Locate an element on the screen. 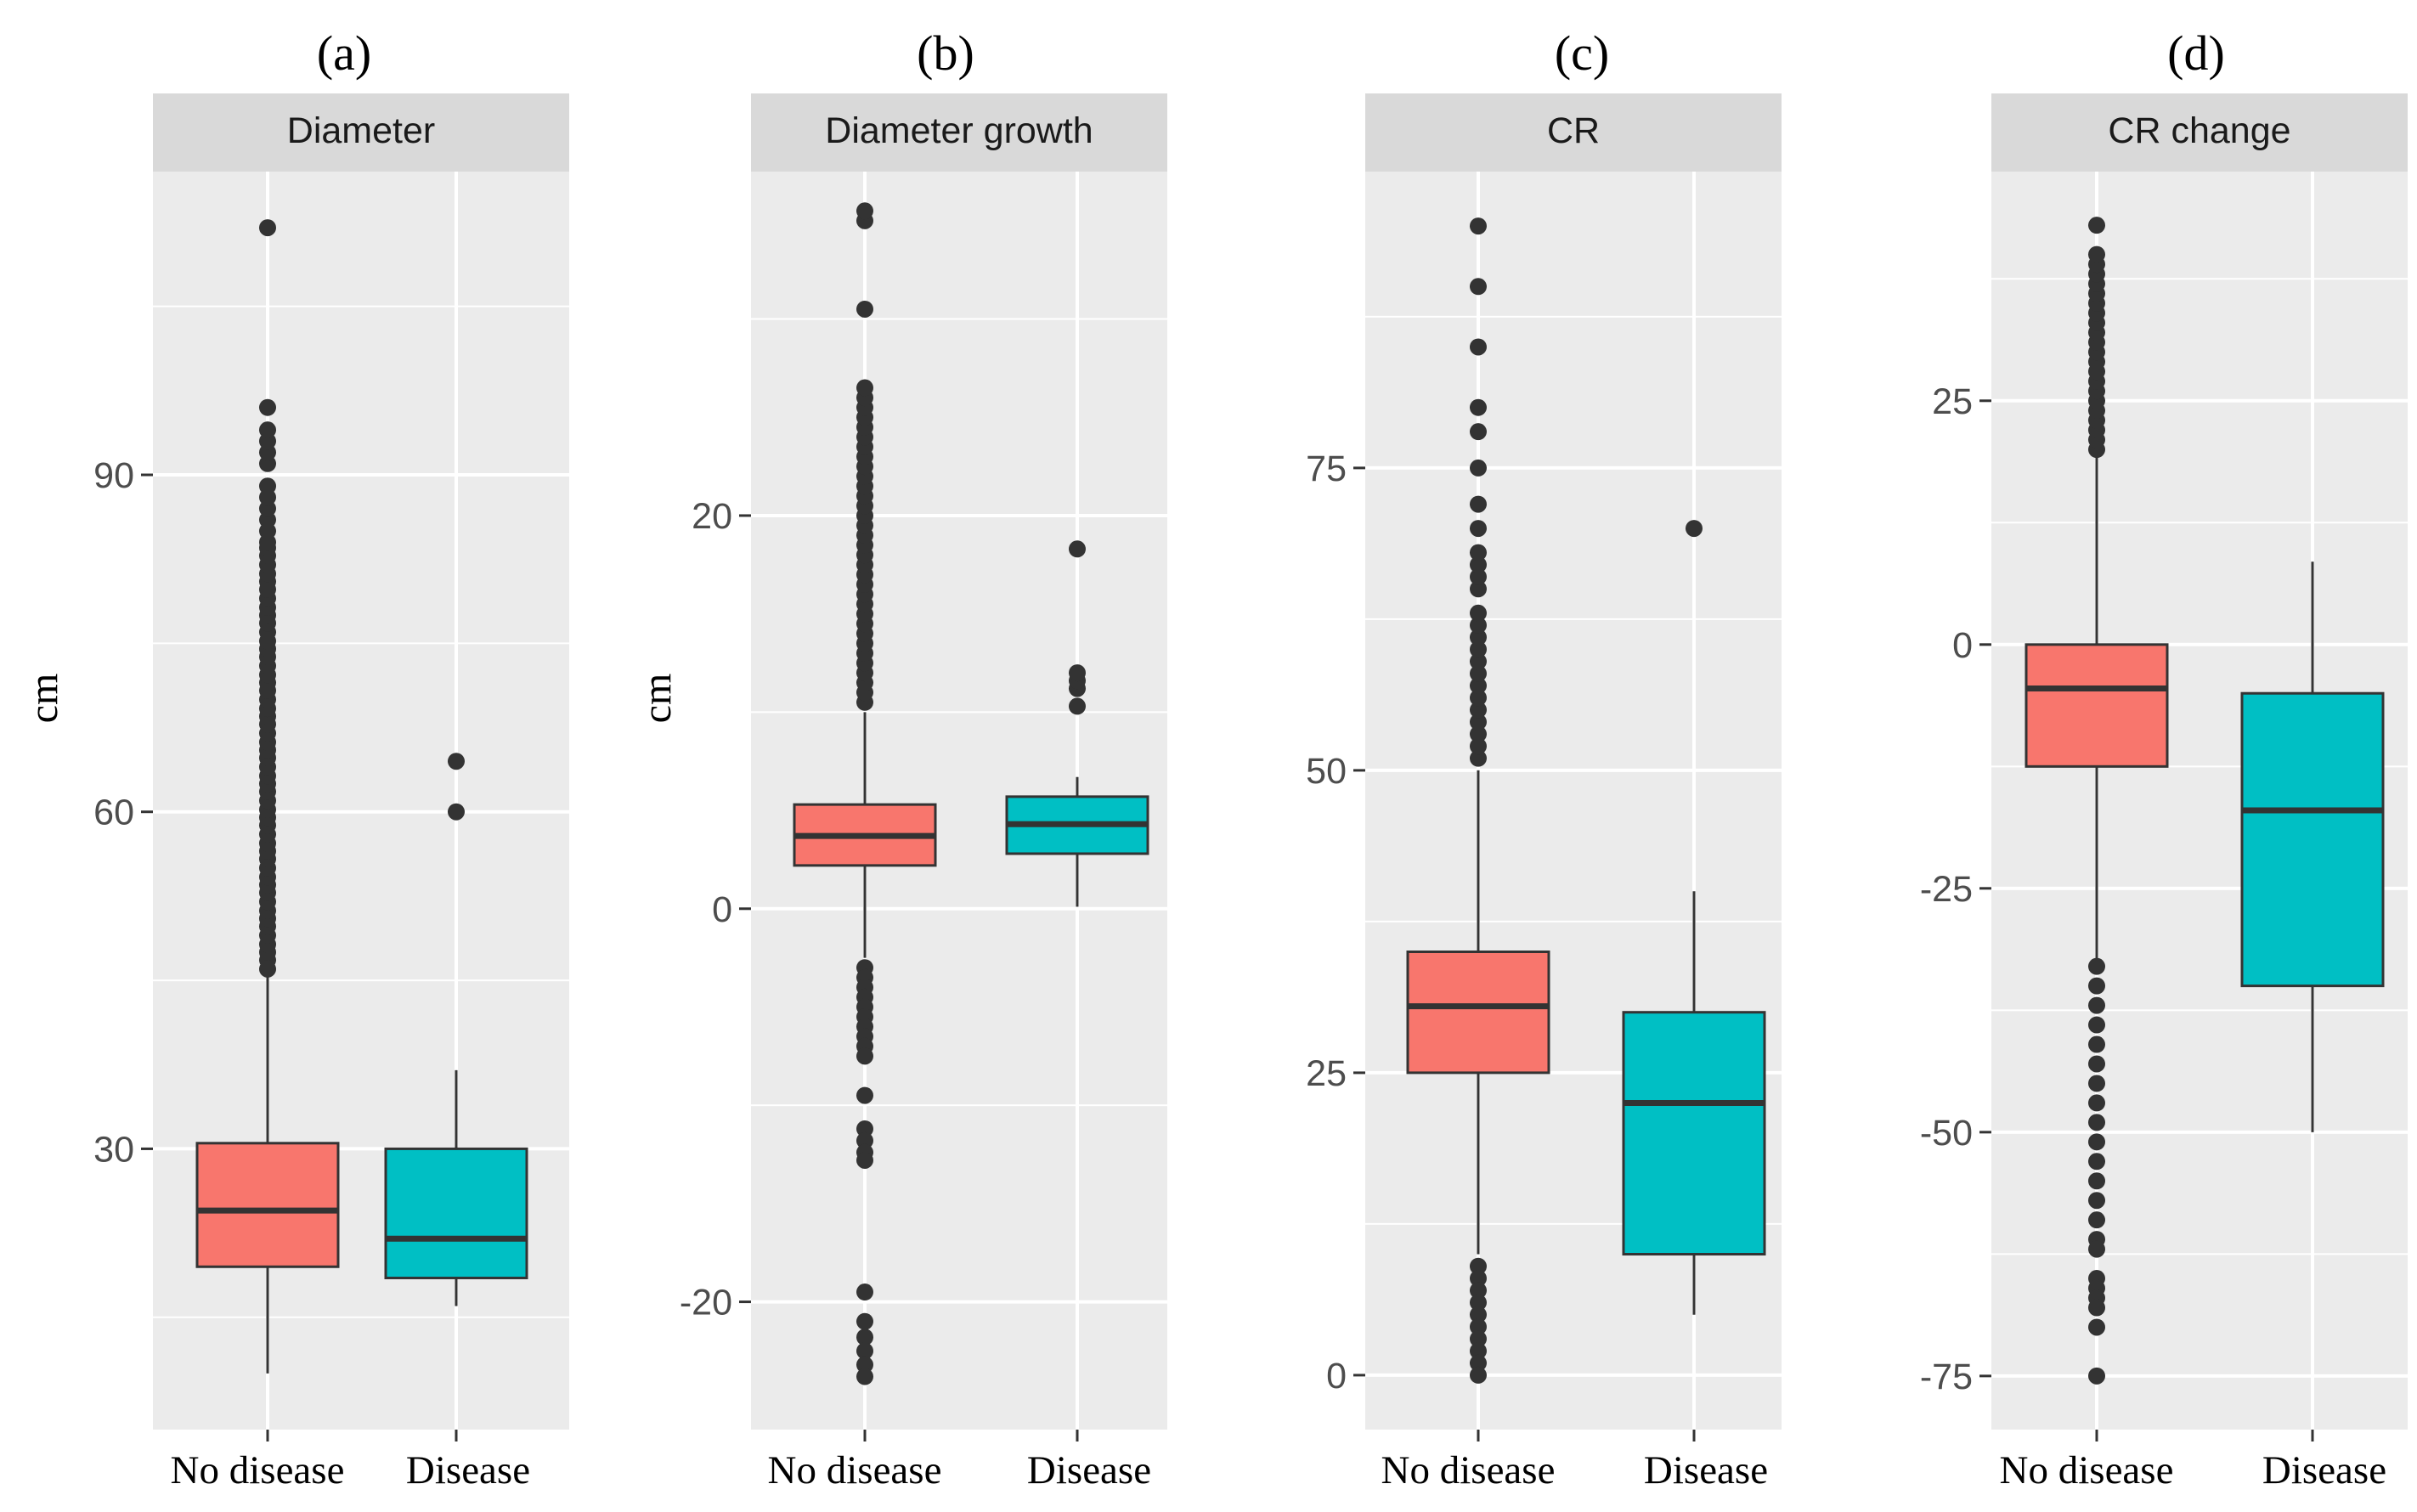 This screenshot has height=1512, width=2417. y-tick-label: -25 is located at coordinates (1946, 889).